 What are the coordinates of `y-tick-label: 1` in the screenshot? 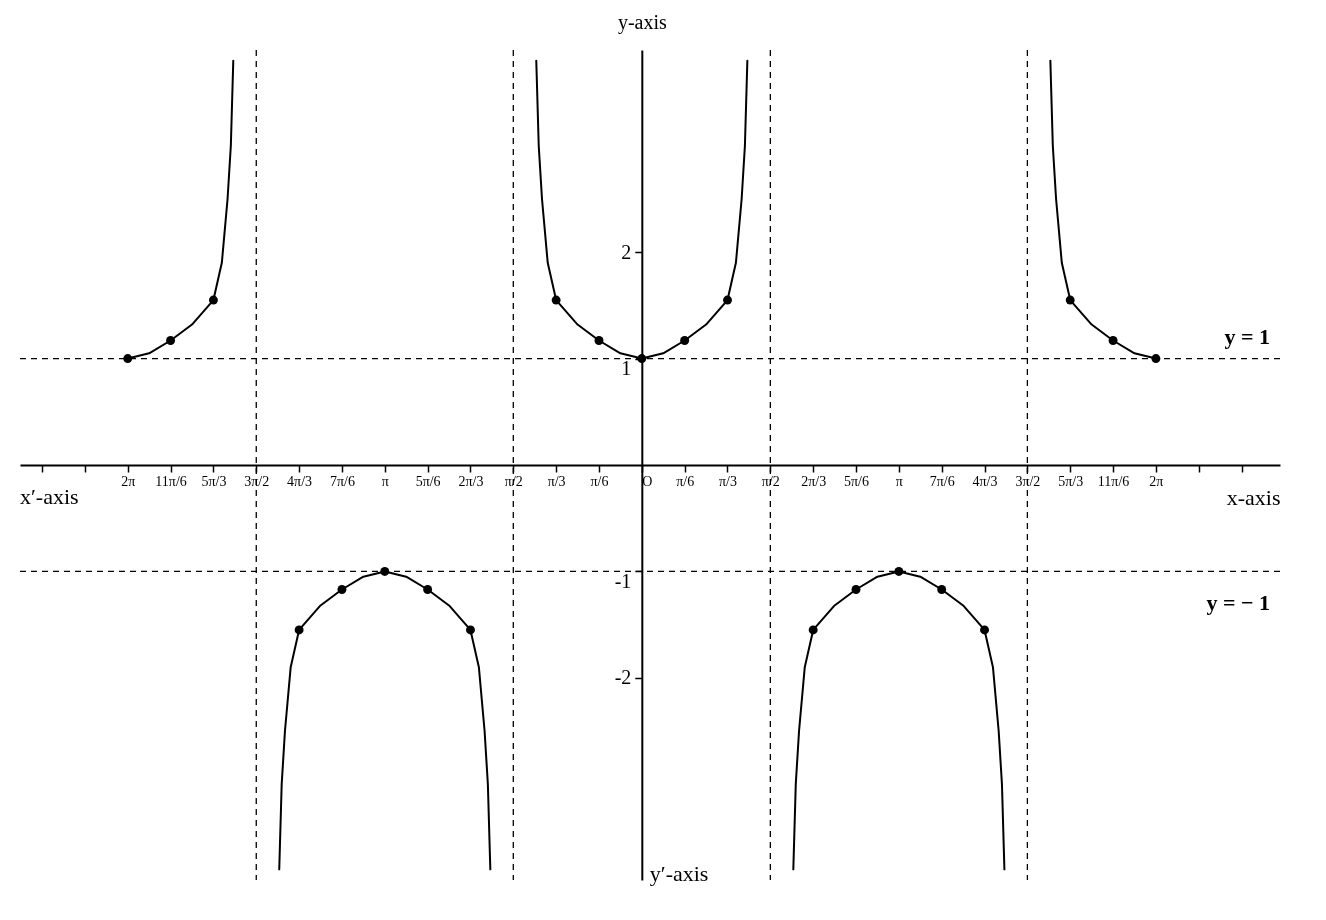 It's located at (626, 368).